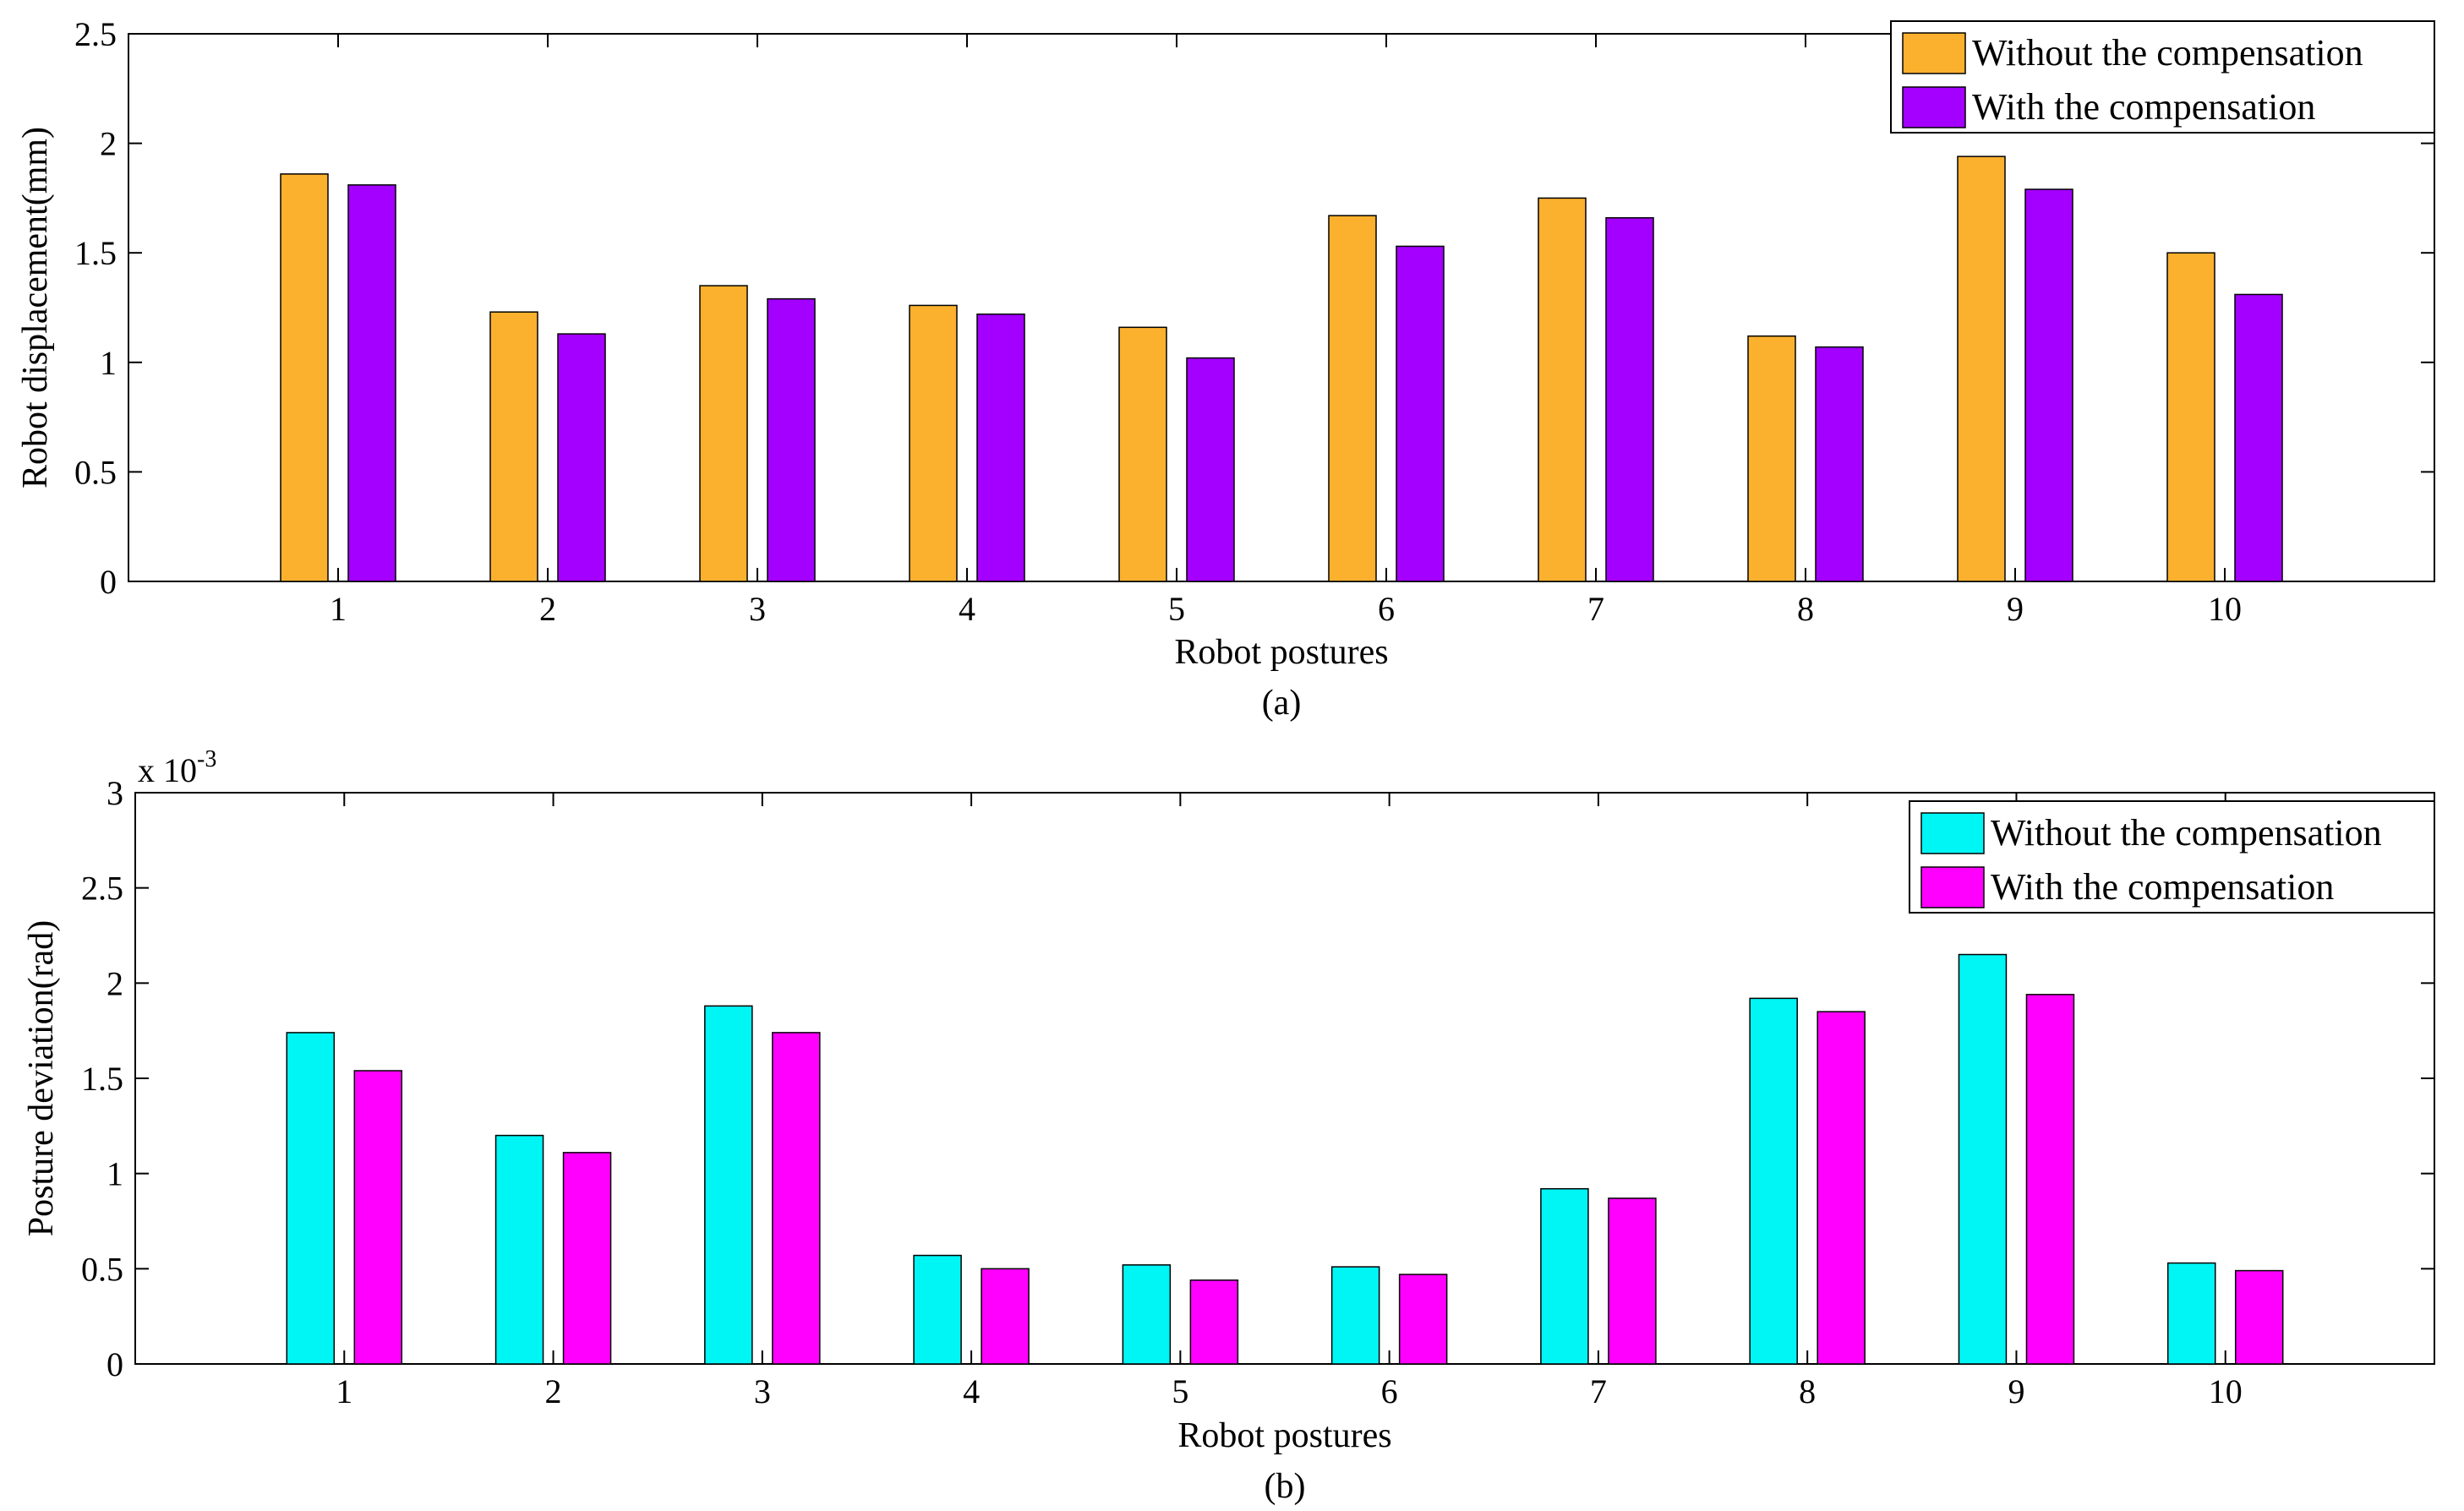  I want to click on subcaption: (b), so click(1285, 1486).